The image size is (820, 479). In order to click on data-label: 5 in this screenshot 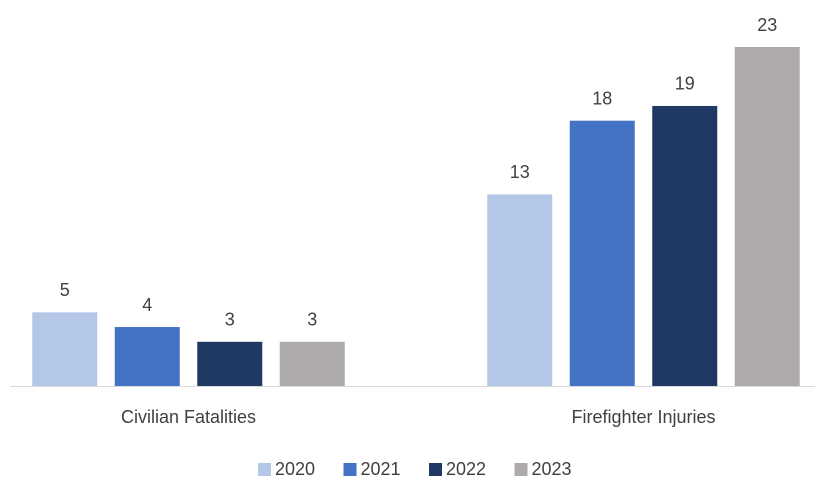, I will do `click(65, 290)`.